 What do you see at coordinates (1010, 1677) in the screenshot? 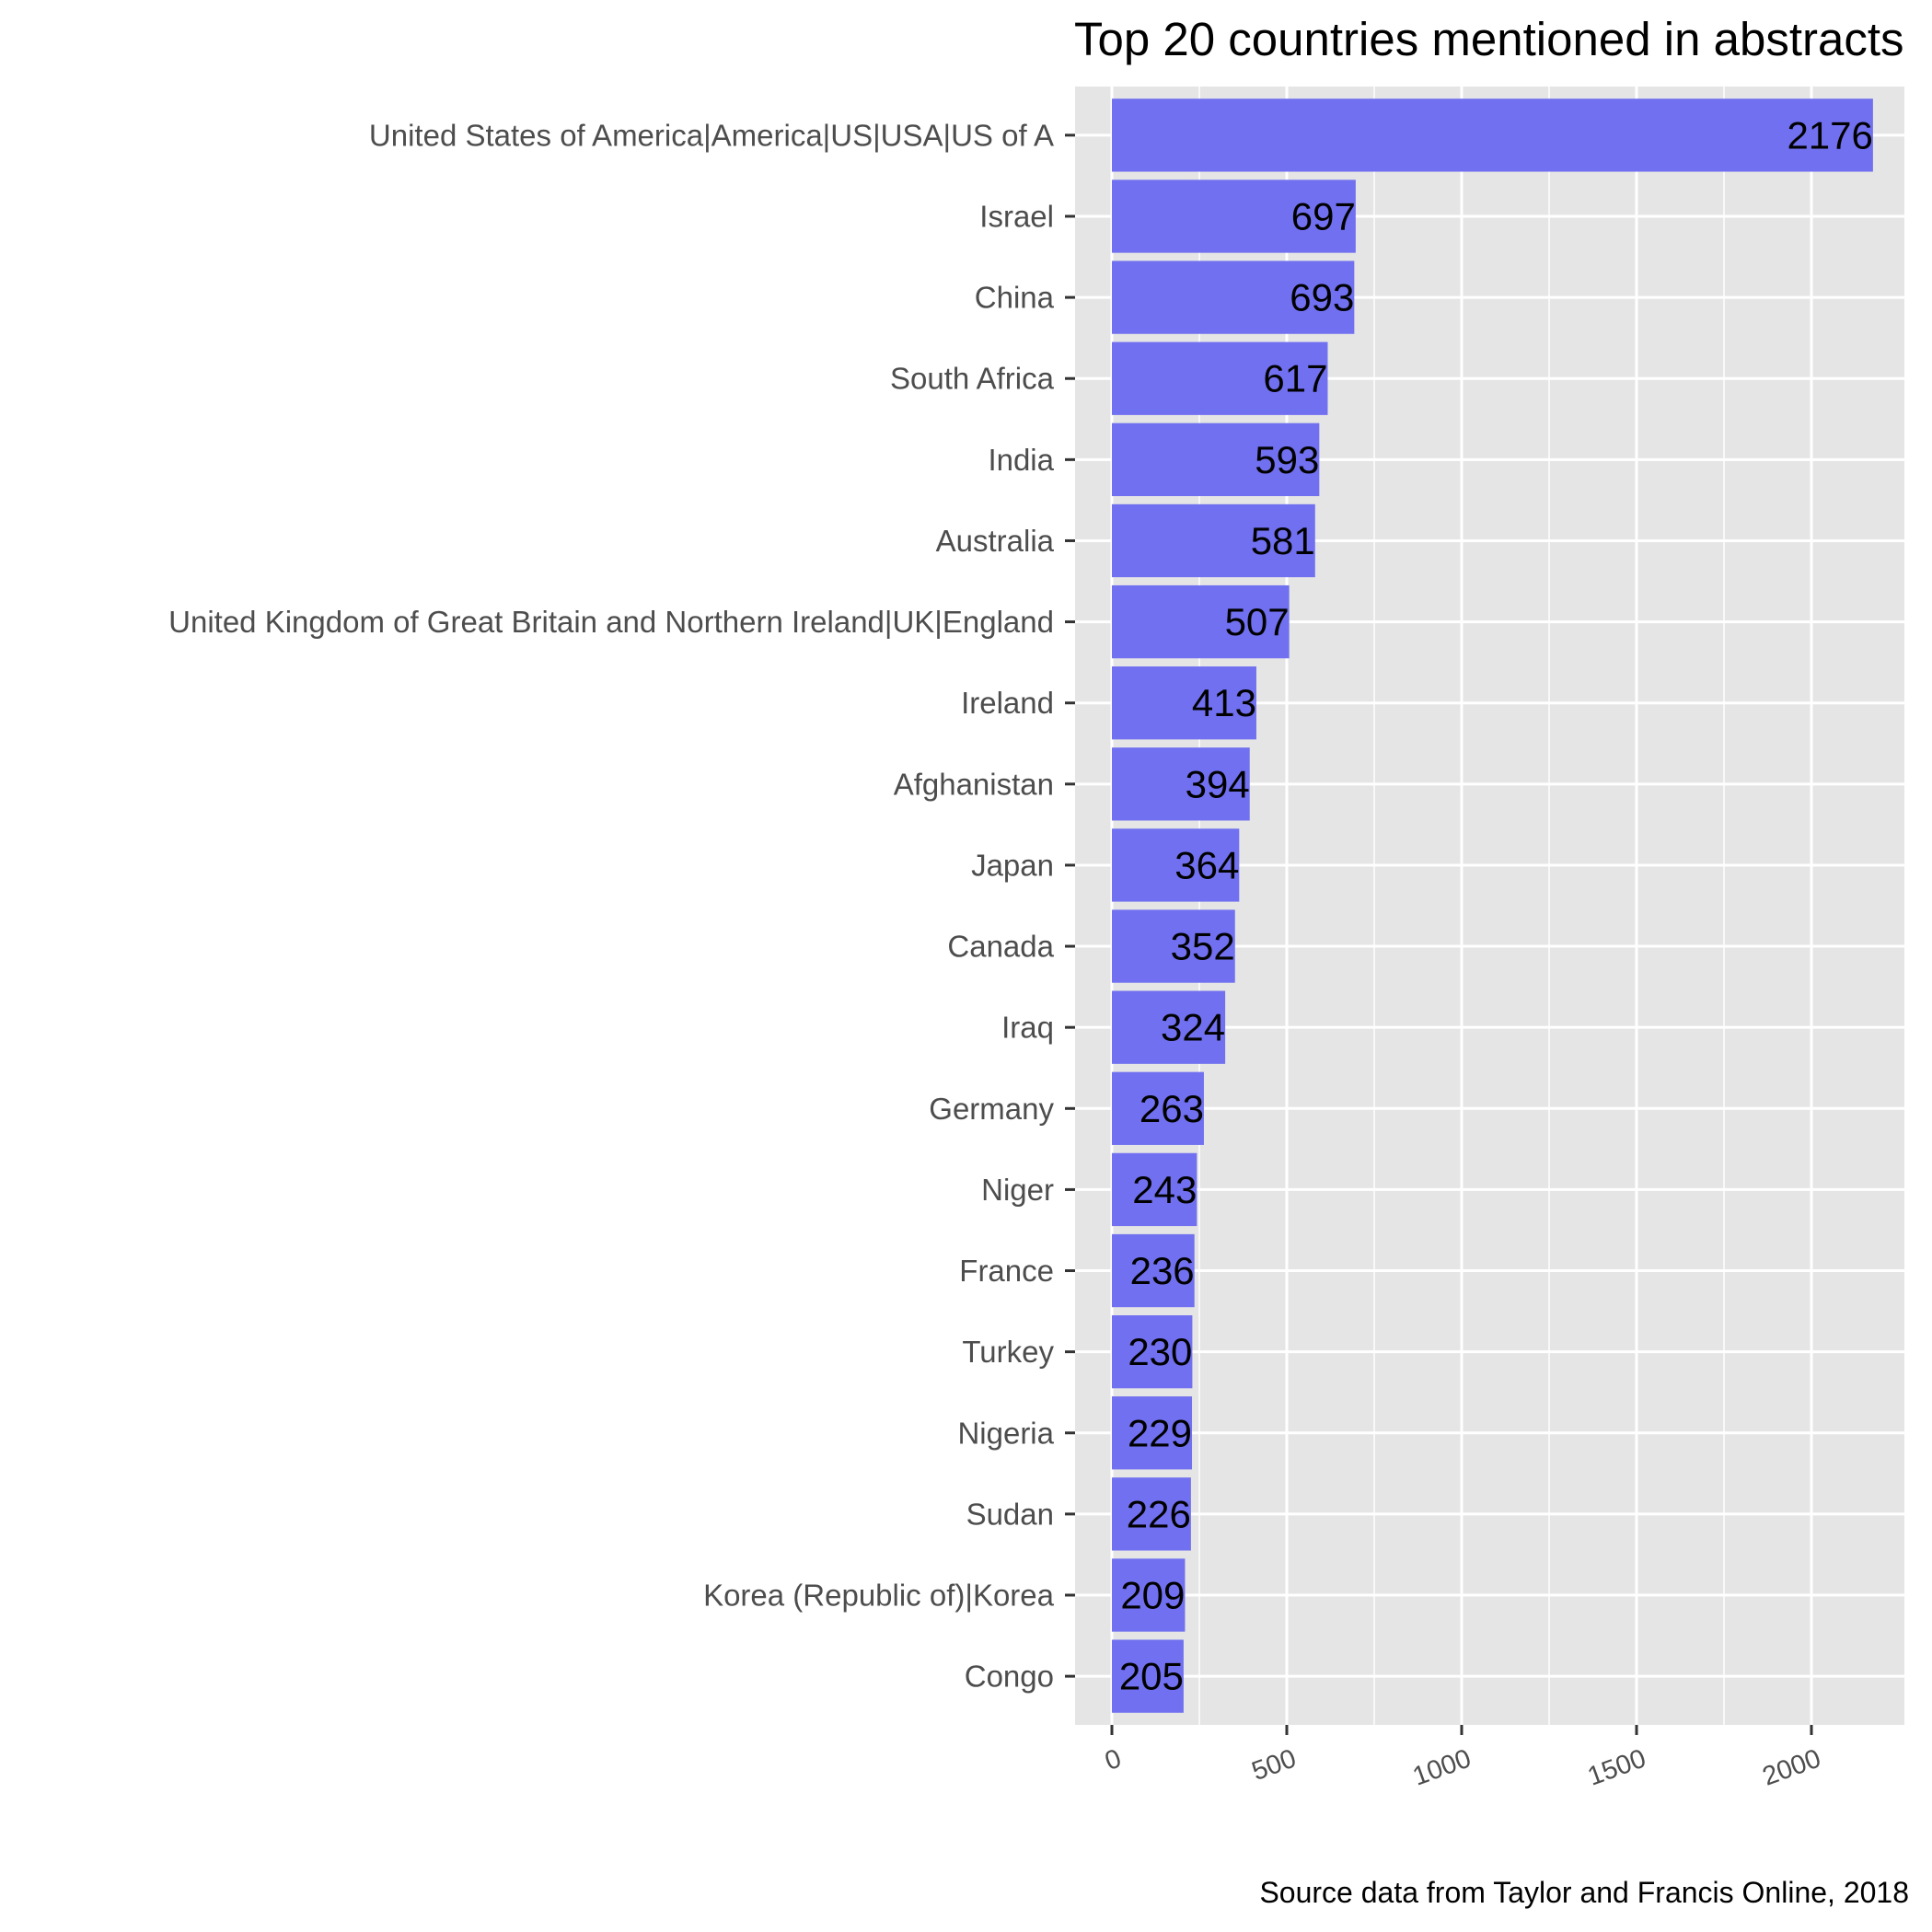
I see `y-tick-label: Congo` at bounding box center [1010, 1677].